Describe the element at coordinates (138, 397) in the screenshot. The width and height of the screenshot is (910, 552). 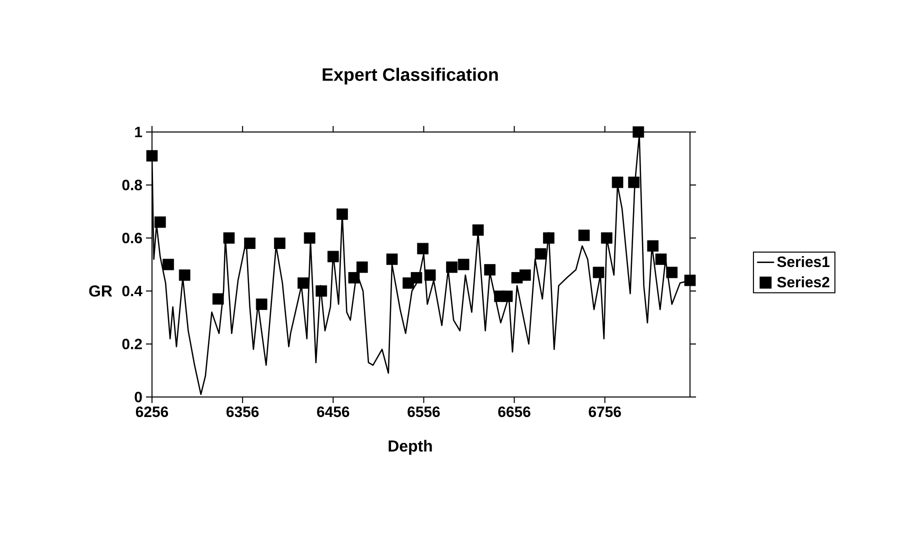
I see `y-tick-label: 0` at that location.